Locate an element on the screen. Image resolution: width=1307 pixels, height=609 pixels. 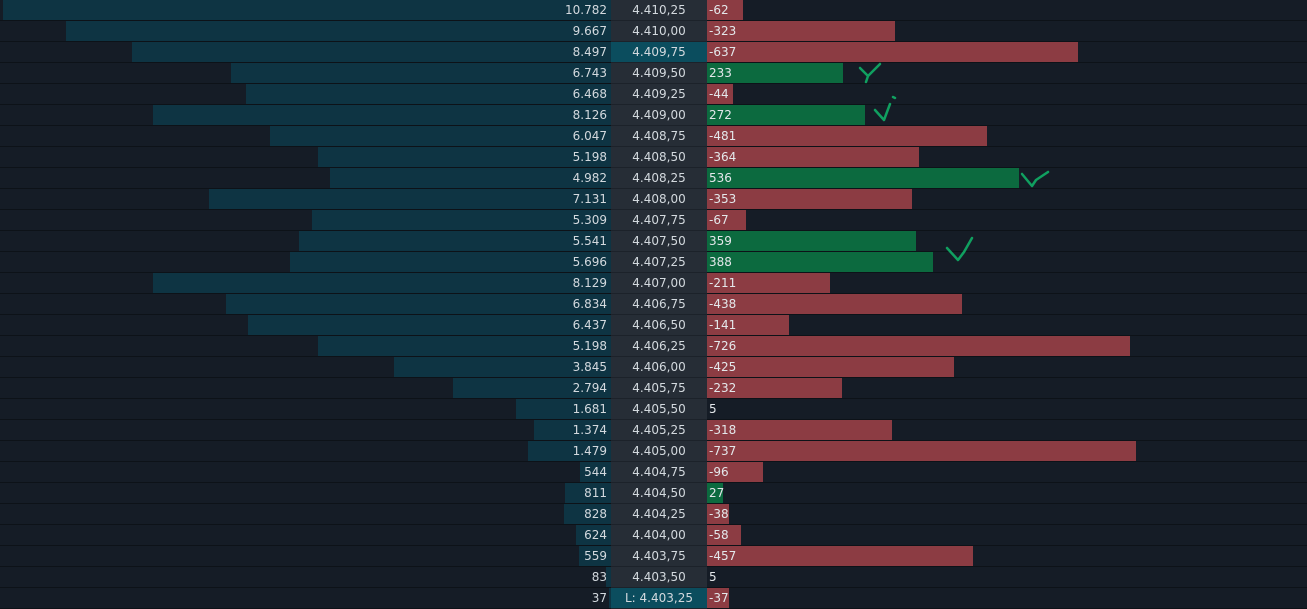
ladder-row: 6.047 4.408,75 -481 is located at coordinates (653, 136).